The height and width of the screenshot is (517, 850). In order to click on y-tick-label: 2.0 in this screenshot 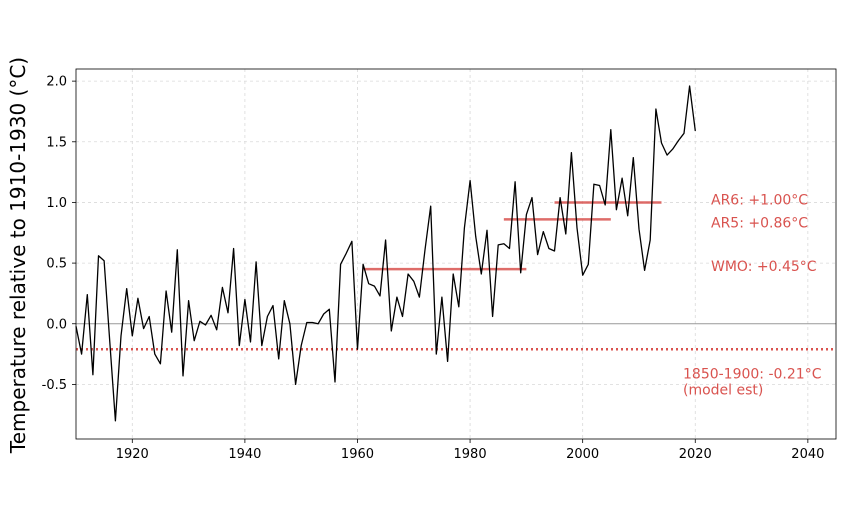, I will do `click(56, 82)`.